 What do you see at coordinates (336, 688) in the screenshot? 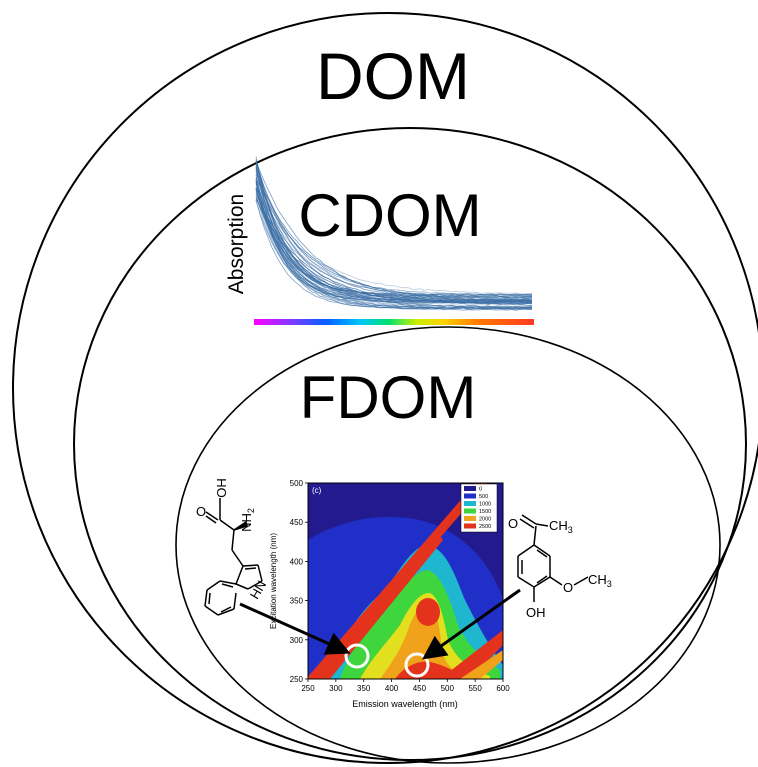
I see `eem-x-tick-label: 300` at bounding box center [336, 688].